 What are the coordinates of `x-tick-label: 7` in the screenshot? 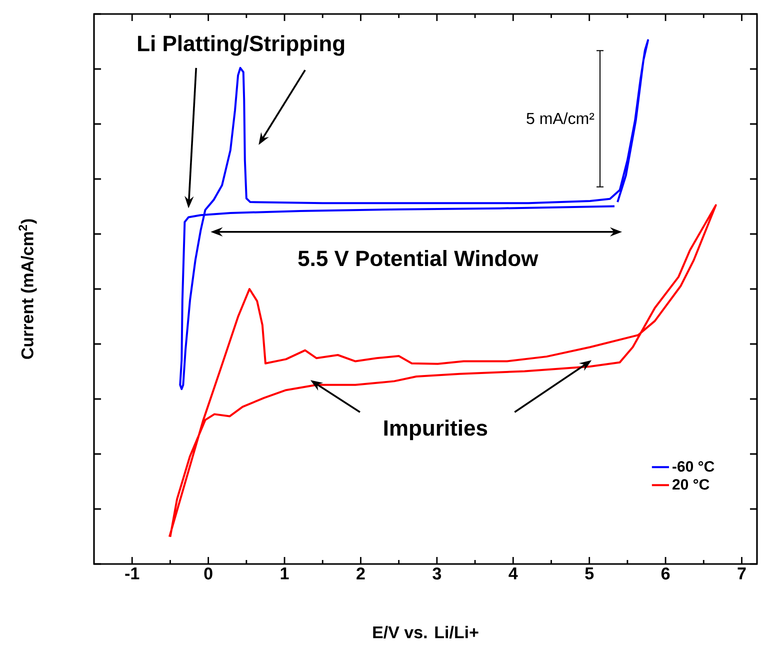 It's located at (742, 574).